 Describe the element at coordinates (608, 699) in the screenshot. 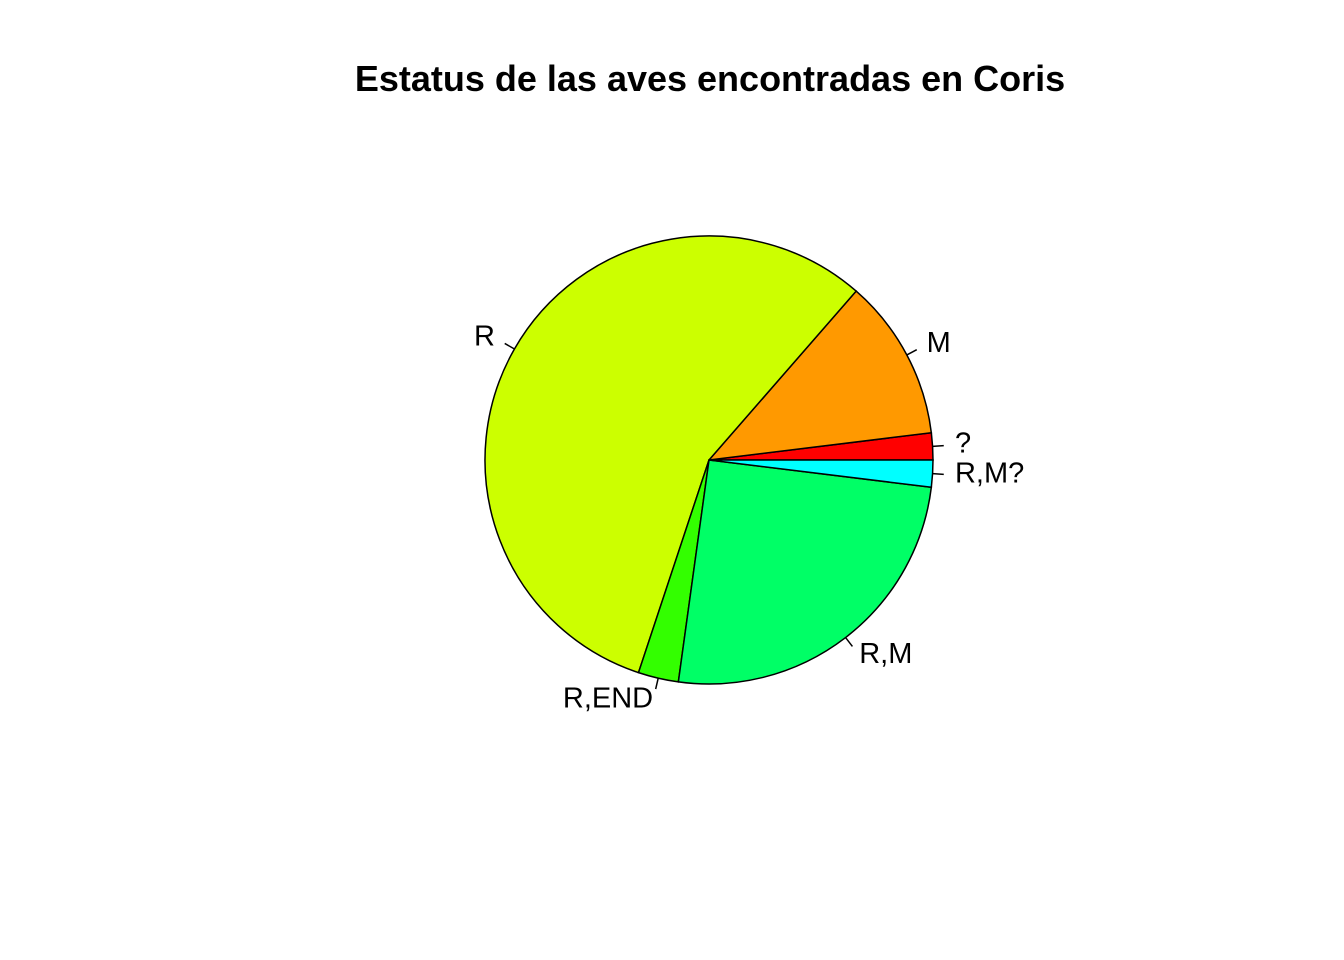

I see `pie-label-r-end: R,END` at that location.